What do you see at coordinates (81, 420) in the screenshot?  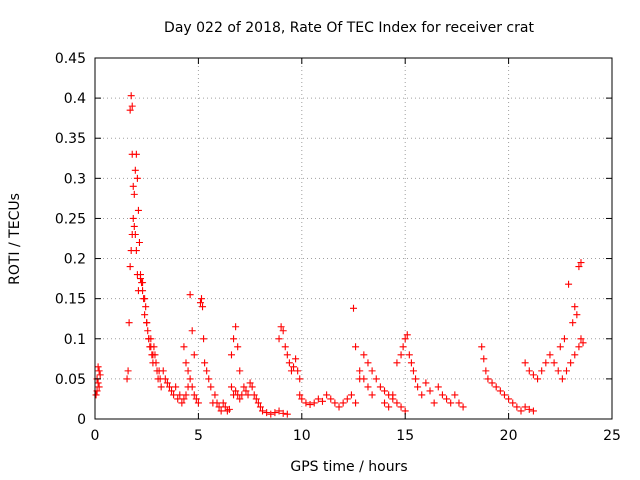 I see `y-tick-label-0: 0` at bounding box center [81, 420].